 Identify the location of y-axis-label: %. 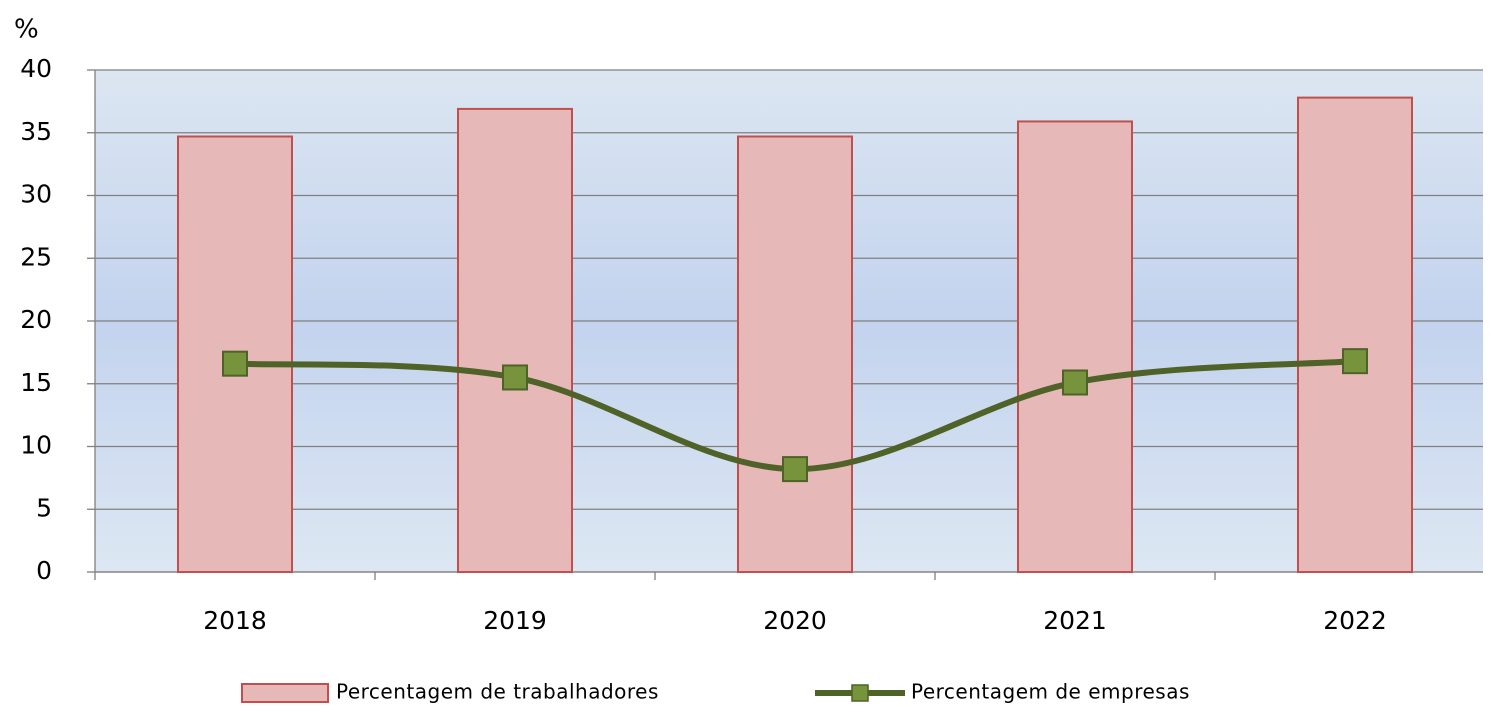
(26, 30).